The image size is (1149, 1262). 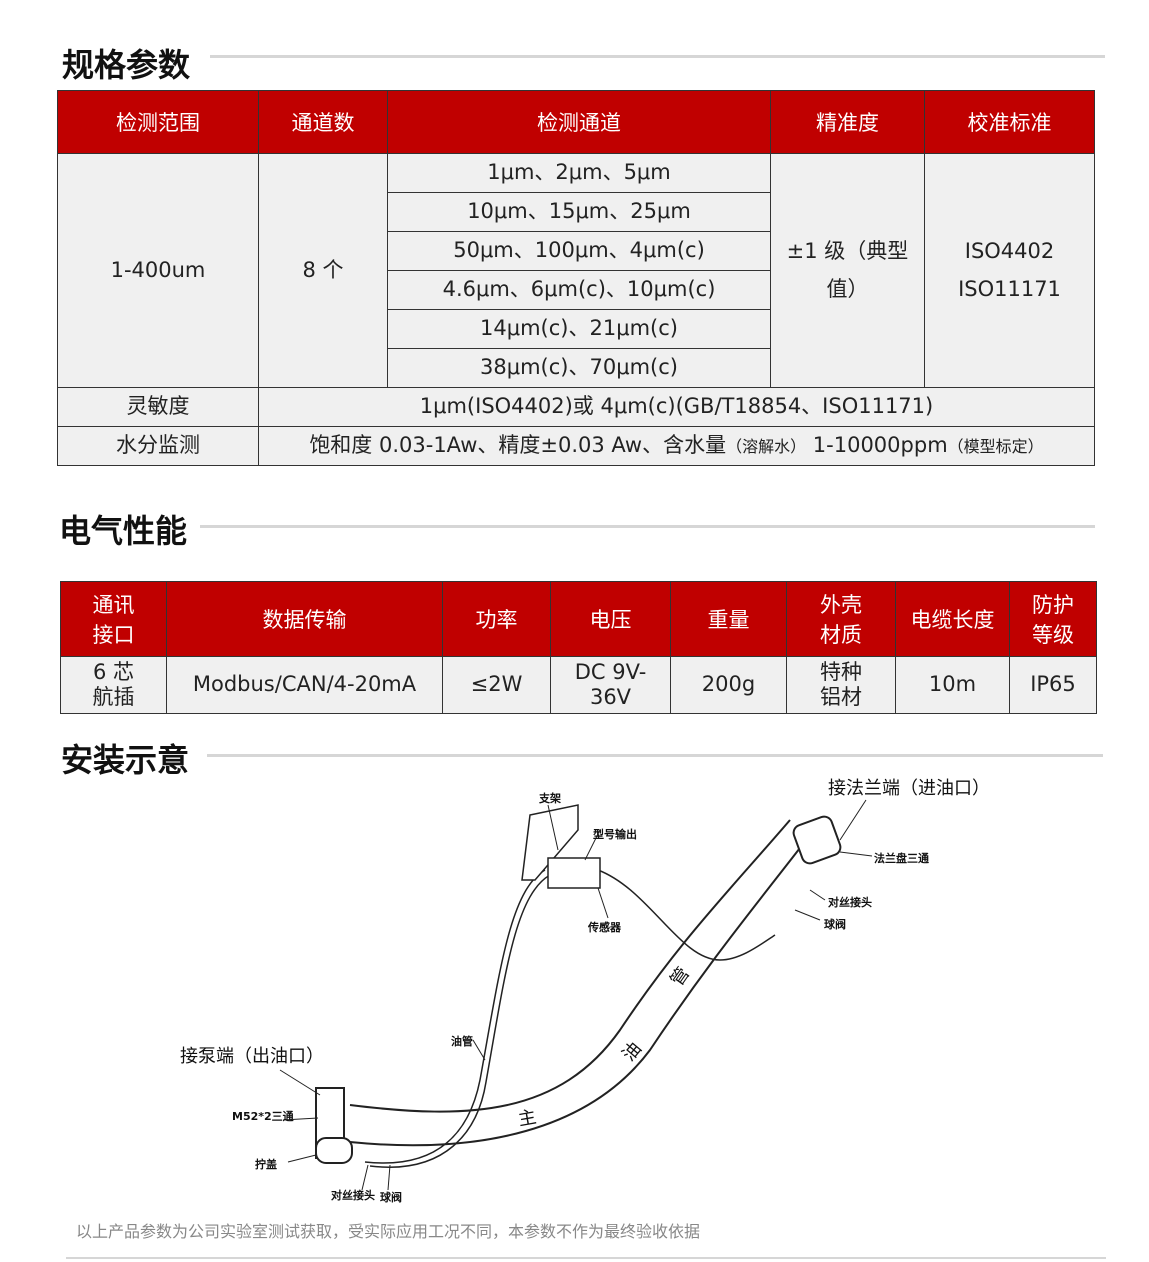 I want to click on data-value: Modbus/CAN/4-20mA, so click(x=304, y=685).